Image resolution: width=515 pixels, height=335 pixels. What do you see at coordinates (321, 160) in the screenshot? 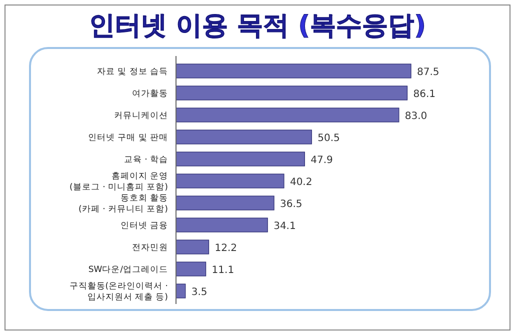
I see `data-label: 47.9` at bounding box center [321, 160].